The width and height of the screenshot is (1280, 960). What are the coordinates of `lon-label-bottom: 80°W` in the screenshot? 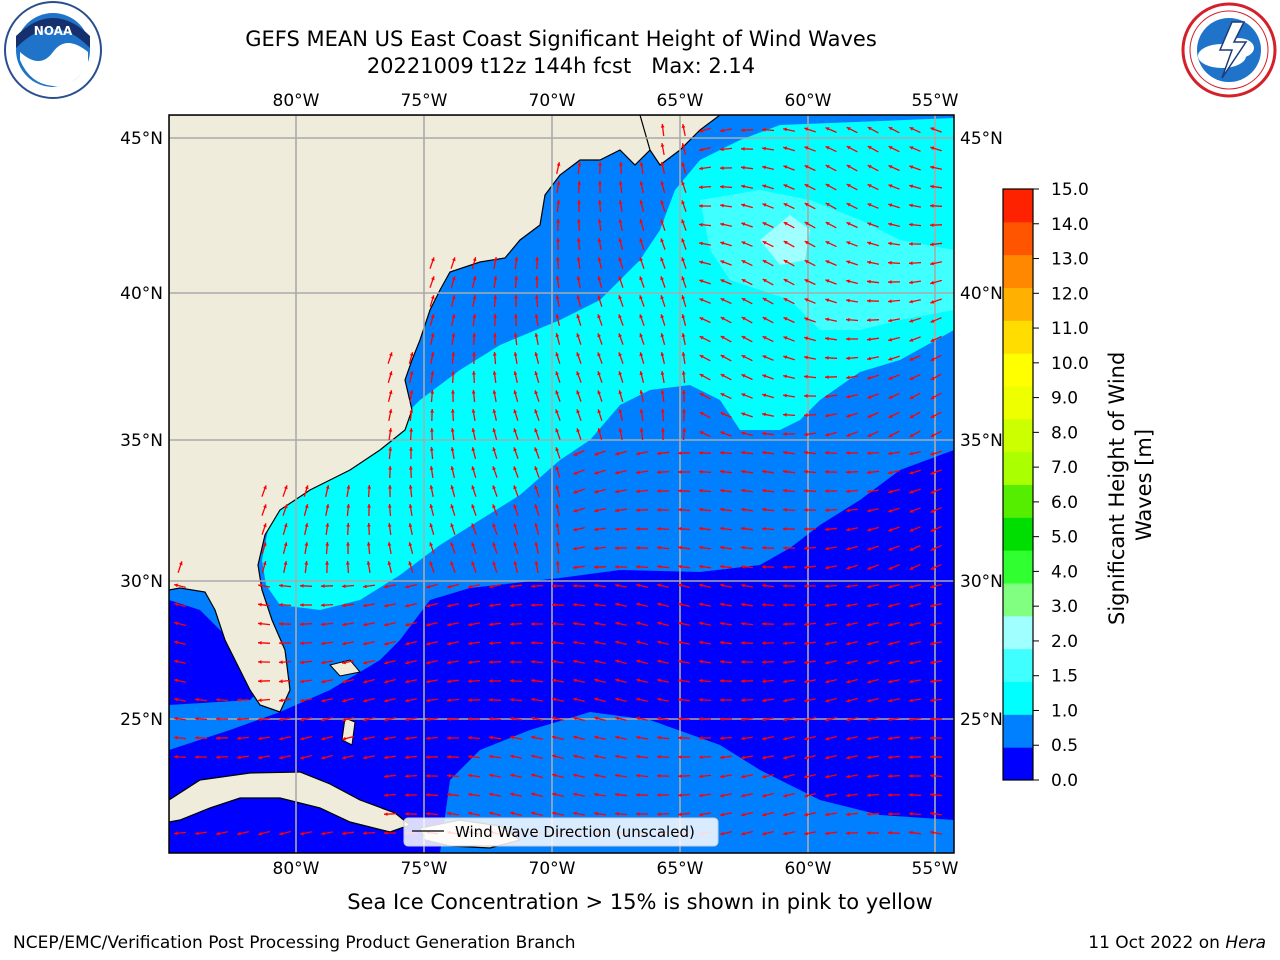 It's located at (296, 869).